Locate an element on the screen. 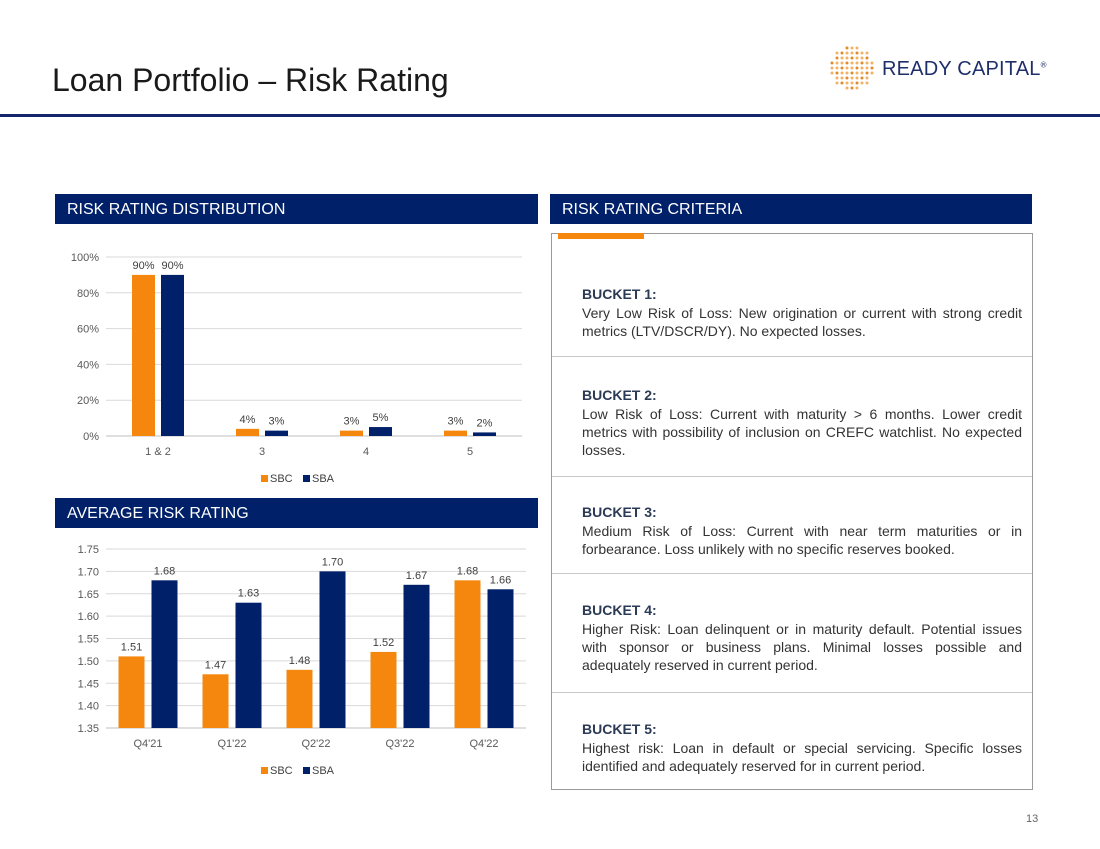 Image resolution: width=1100 pixels, height=849 pixels. data-label: 1.52 is located at coordinates (383, 643).